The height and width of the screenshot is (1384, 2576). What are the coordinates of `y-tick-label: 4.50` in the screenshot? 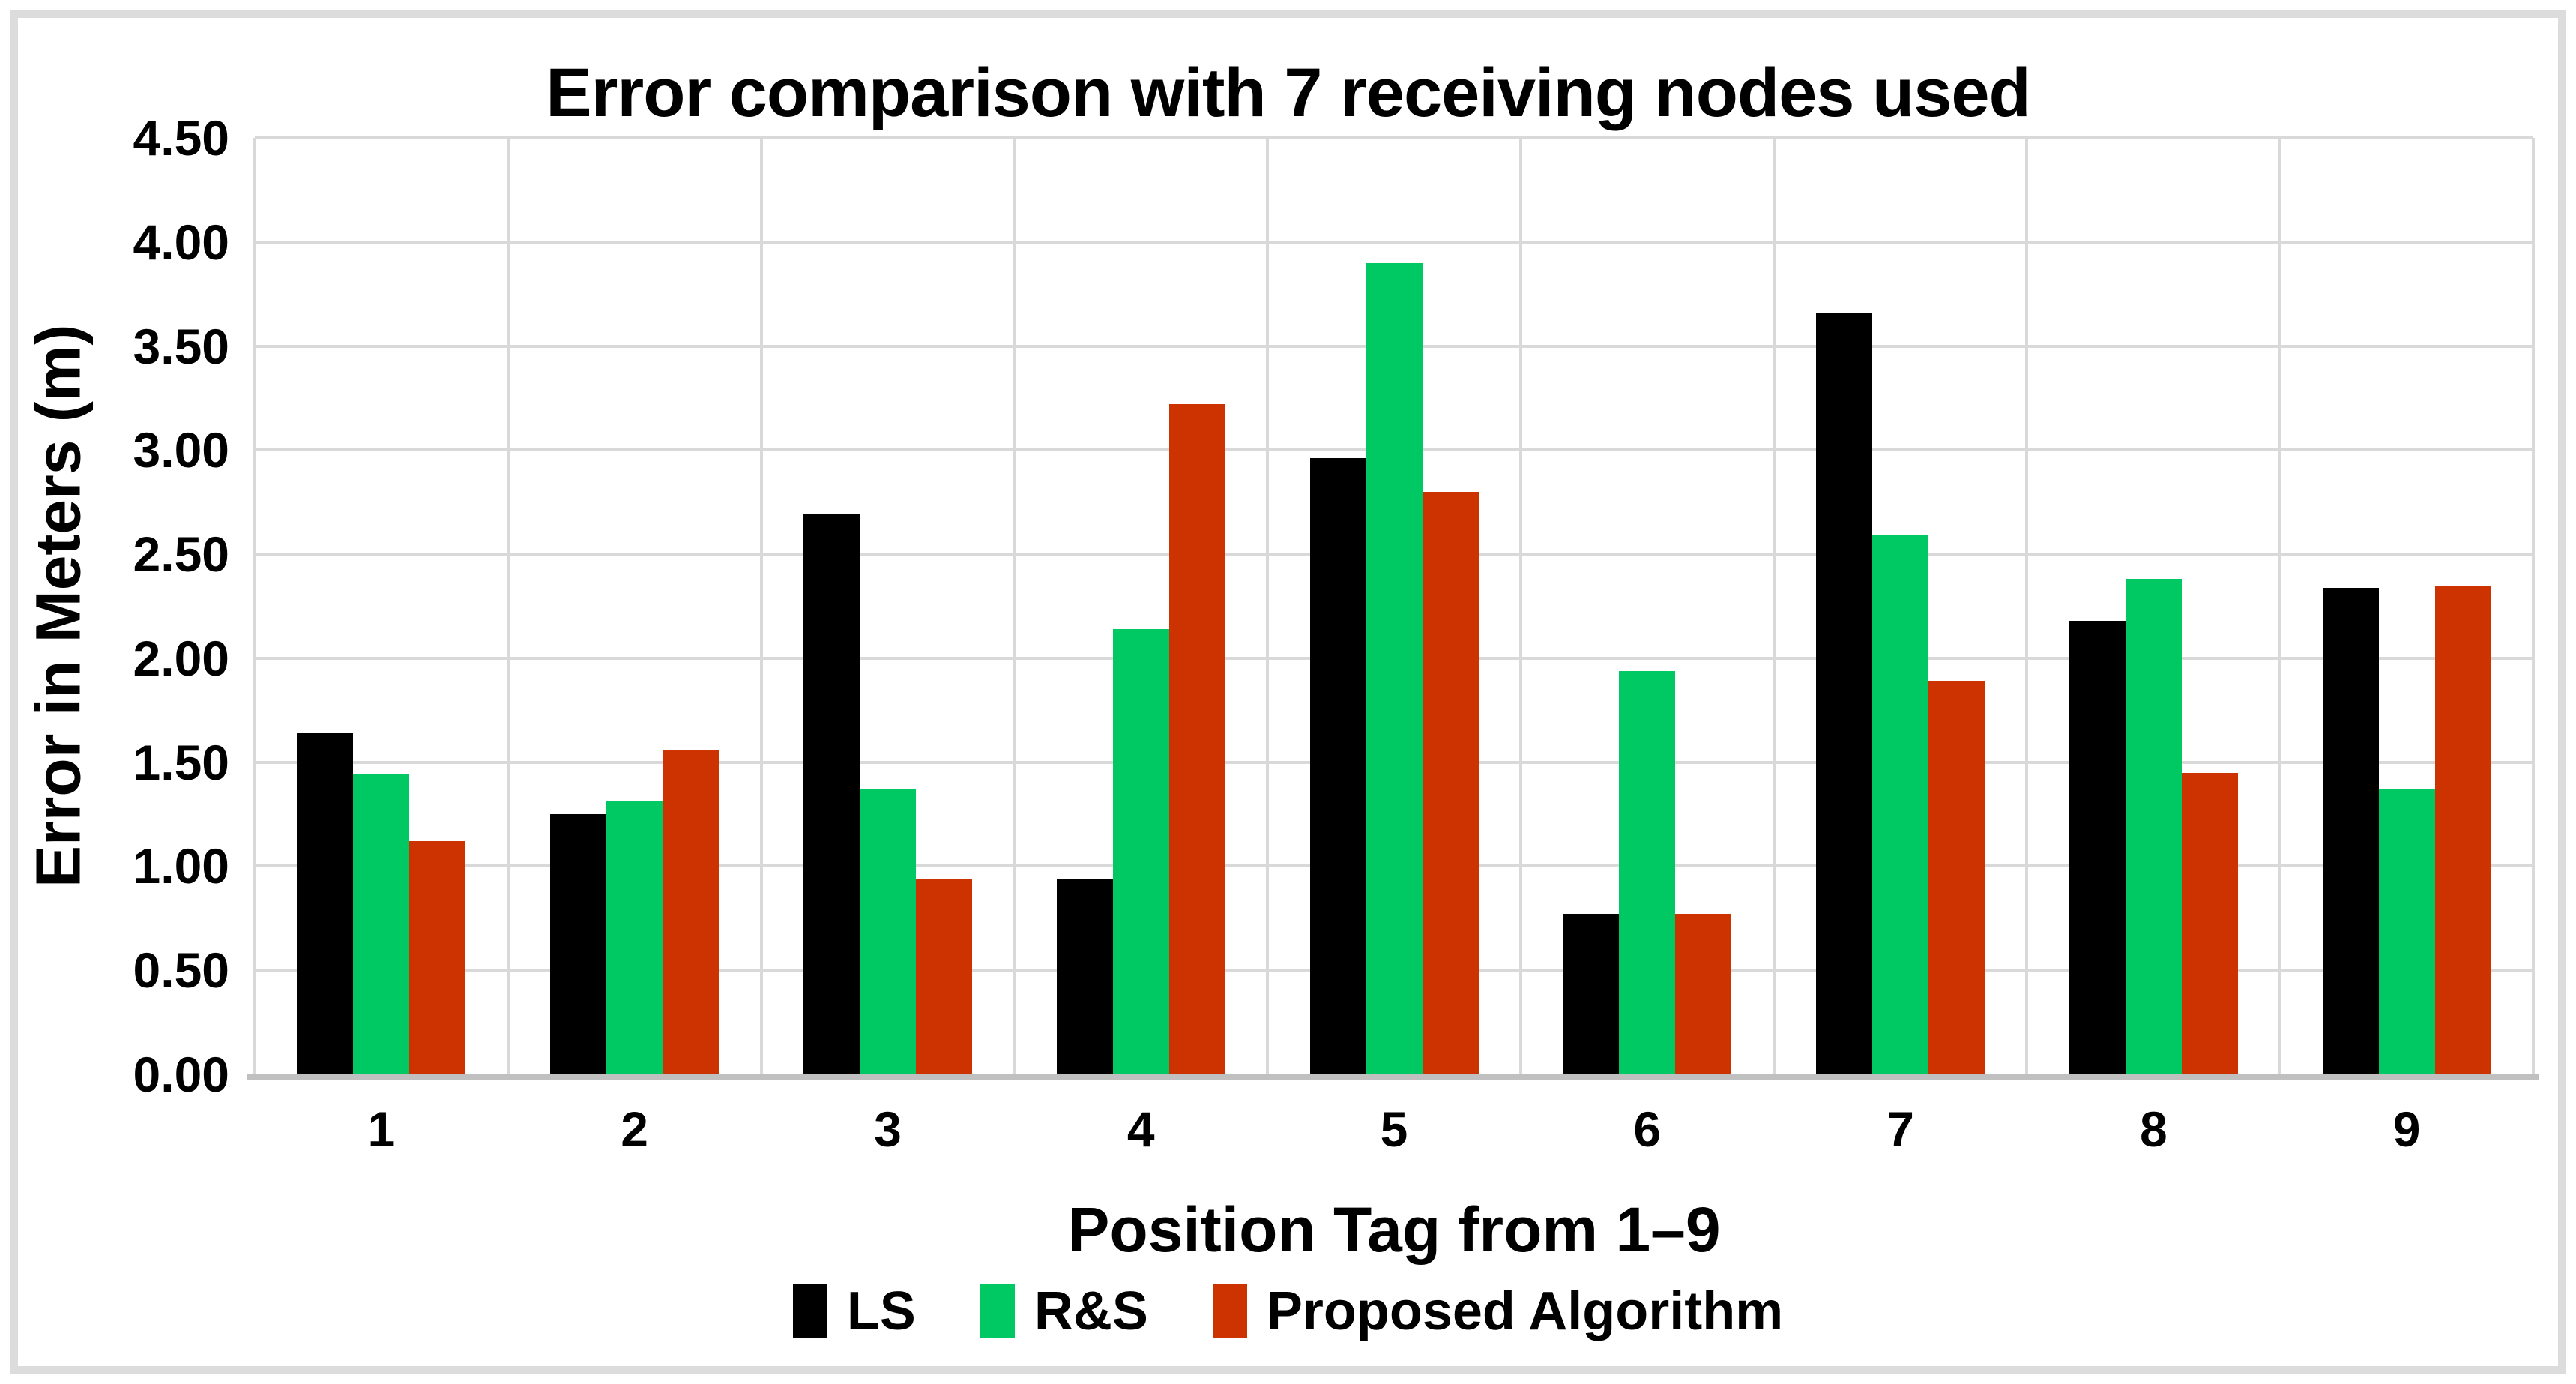 It's located at (181, 138).